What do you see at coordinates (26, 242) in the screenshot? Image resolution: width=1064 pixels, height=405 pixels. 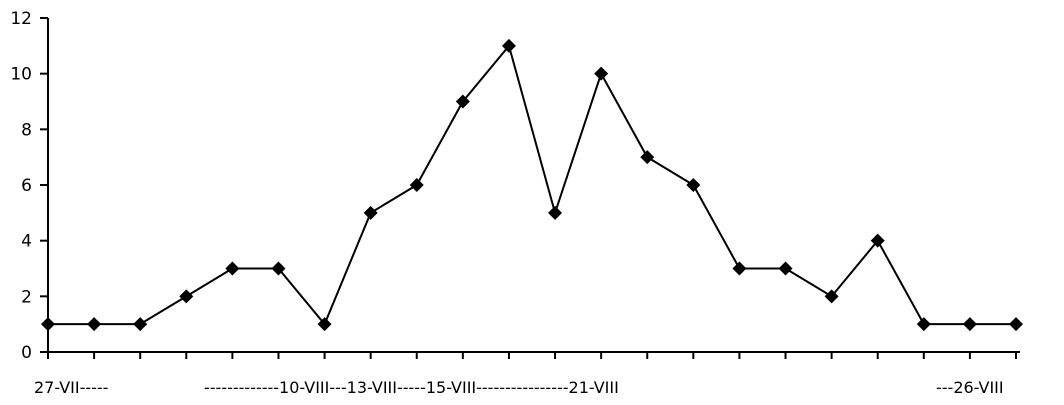 I see `y-tick-label: 4` at bounding box center [26, 242].